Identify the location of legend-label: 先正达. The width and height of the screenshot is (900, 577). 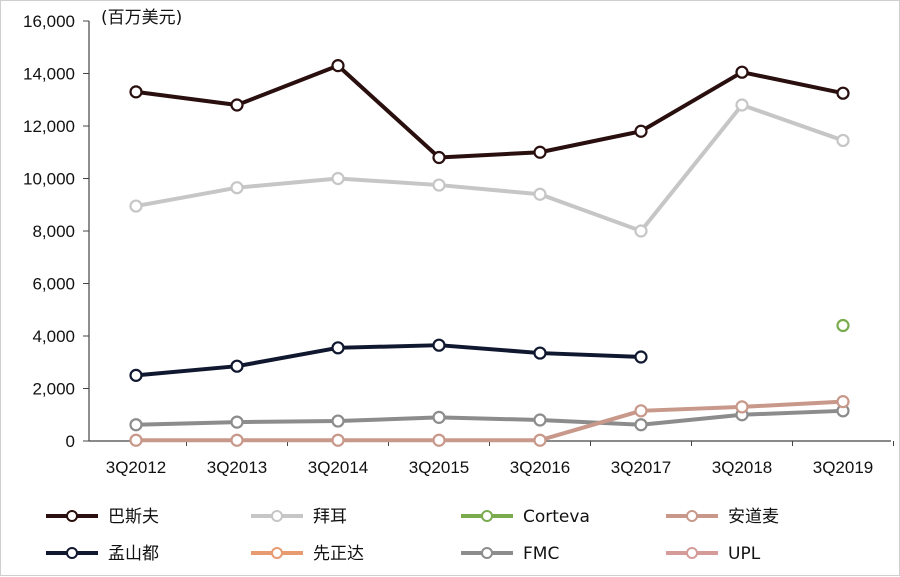
(338, 554).